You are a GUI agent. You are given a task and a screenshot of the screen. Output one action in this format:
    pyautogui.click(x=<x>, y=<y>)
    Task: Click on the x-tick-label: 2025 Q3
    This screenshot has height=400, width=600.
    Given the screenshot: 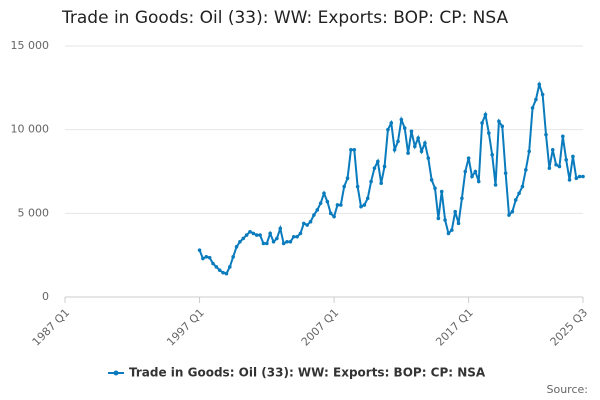 What is the action you would take?
    pyautogui.click(x=569, y=327)
    